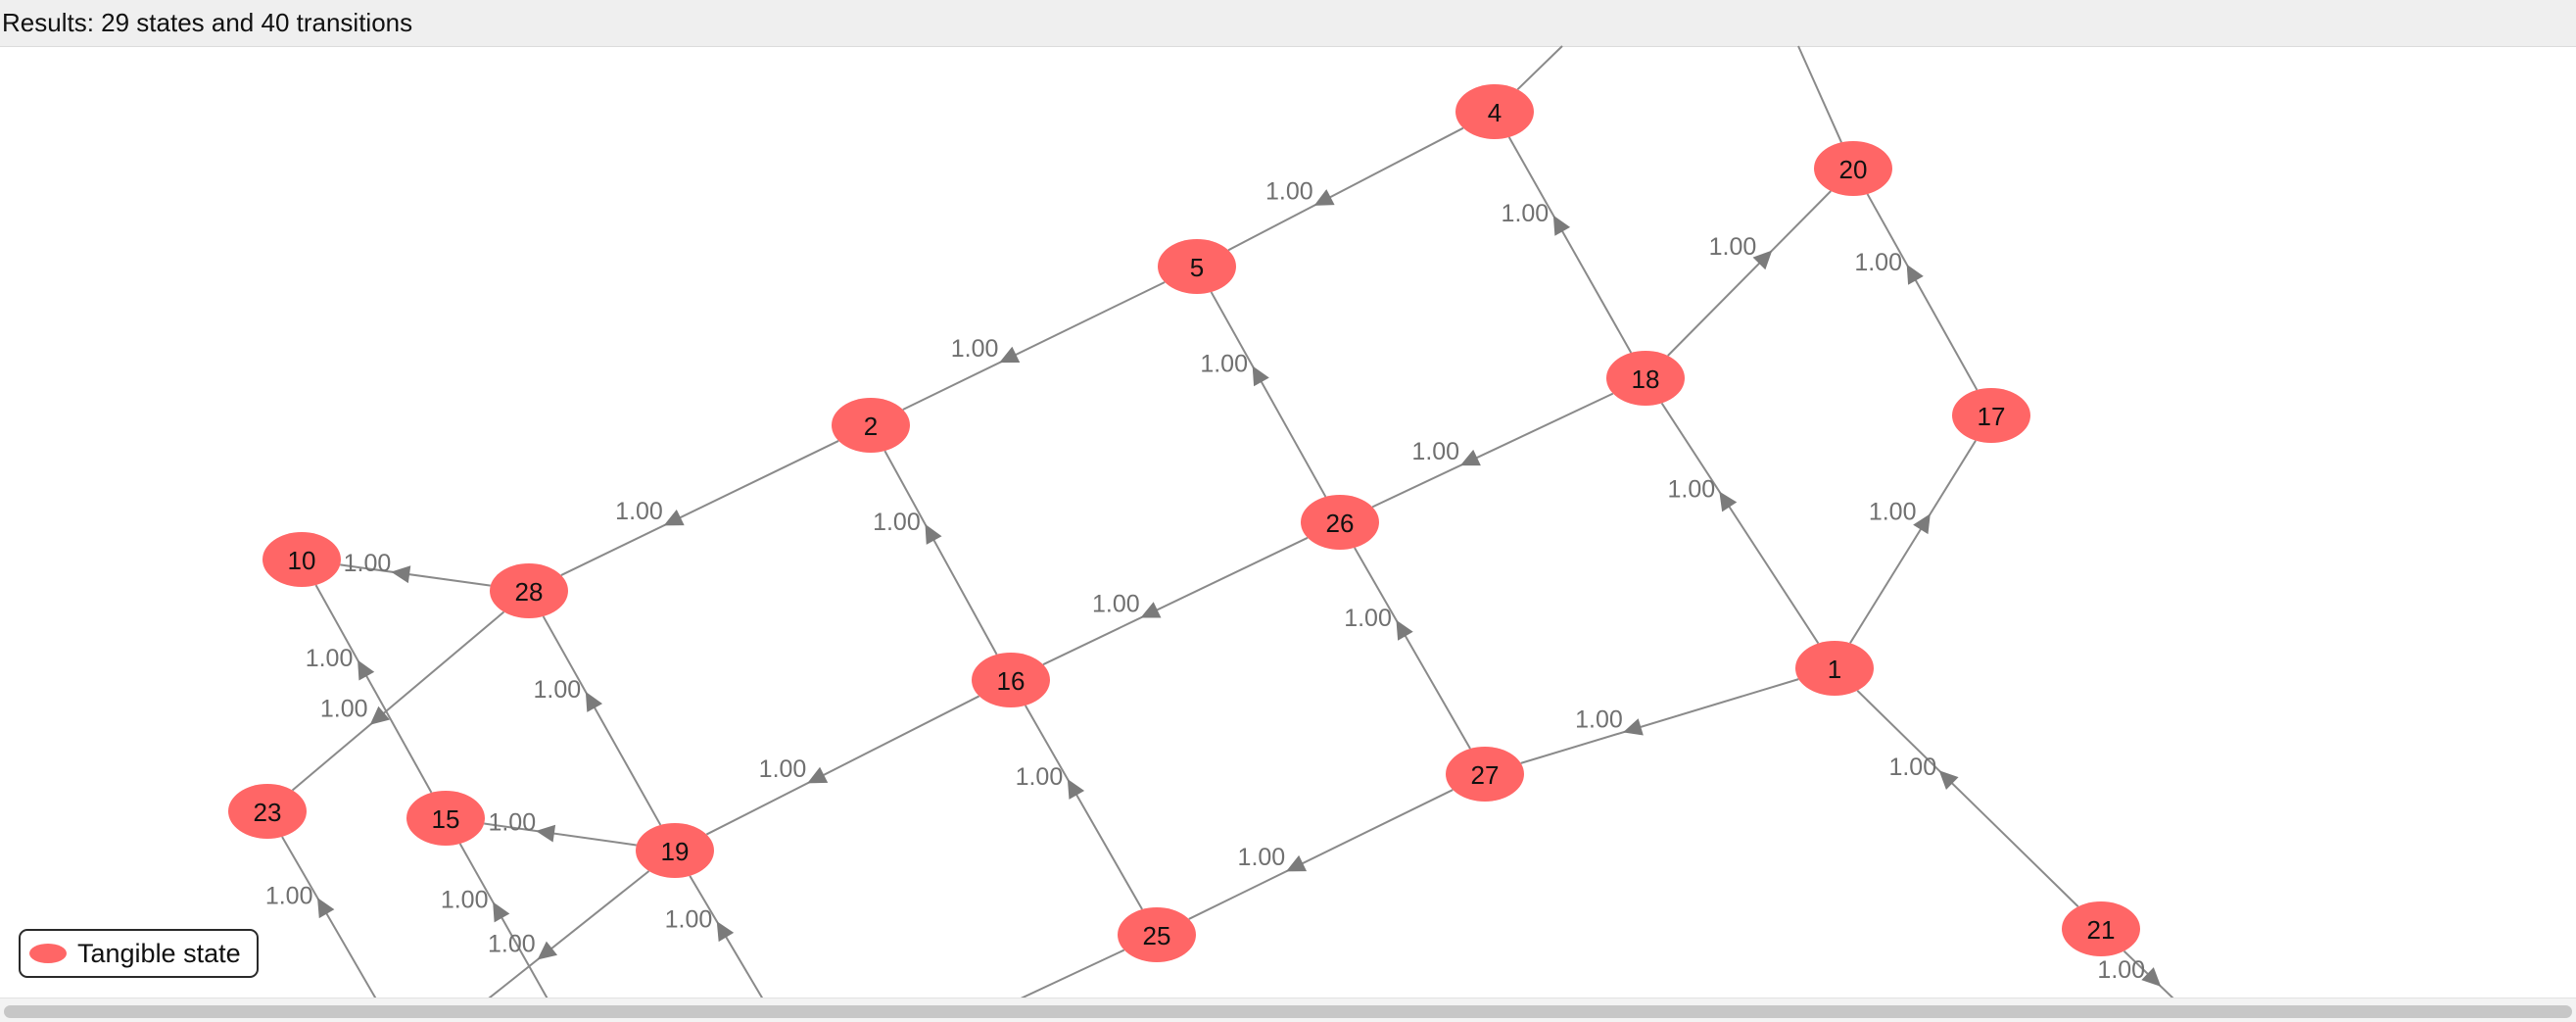 This screenshot has height=1022, width=2576. I want to click on state-node-16: 16, so click(1011, 680).